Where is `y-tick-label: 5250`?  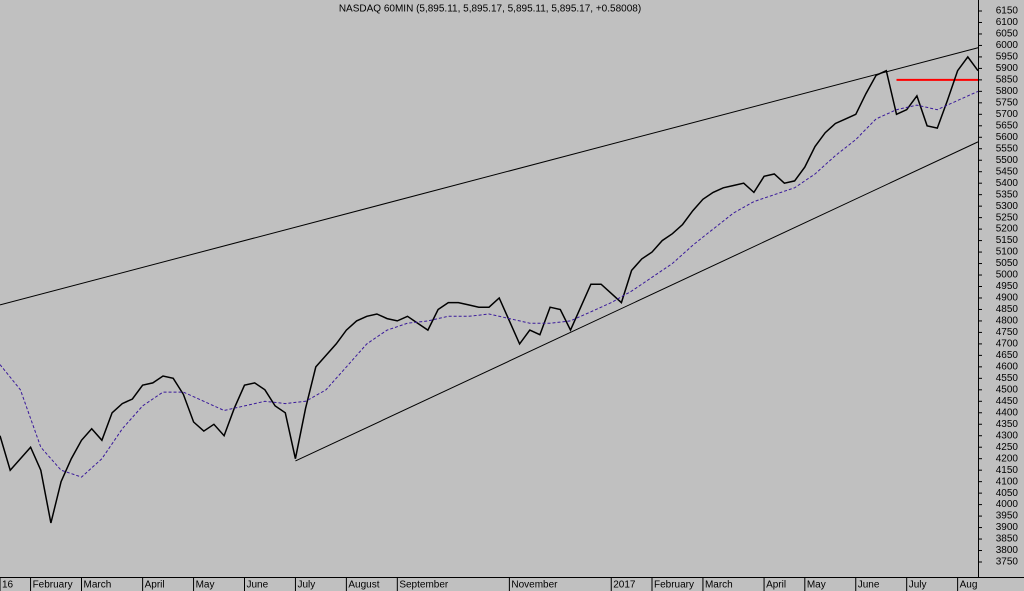 y-tick-label: 5250 is located at coordinates (1007, 217).